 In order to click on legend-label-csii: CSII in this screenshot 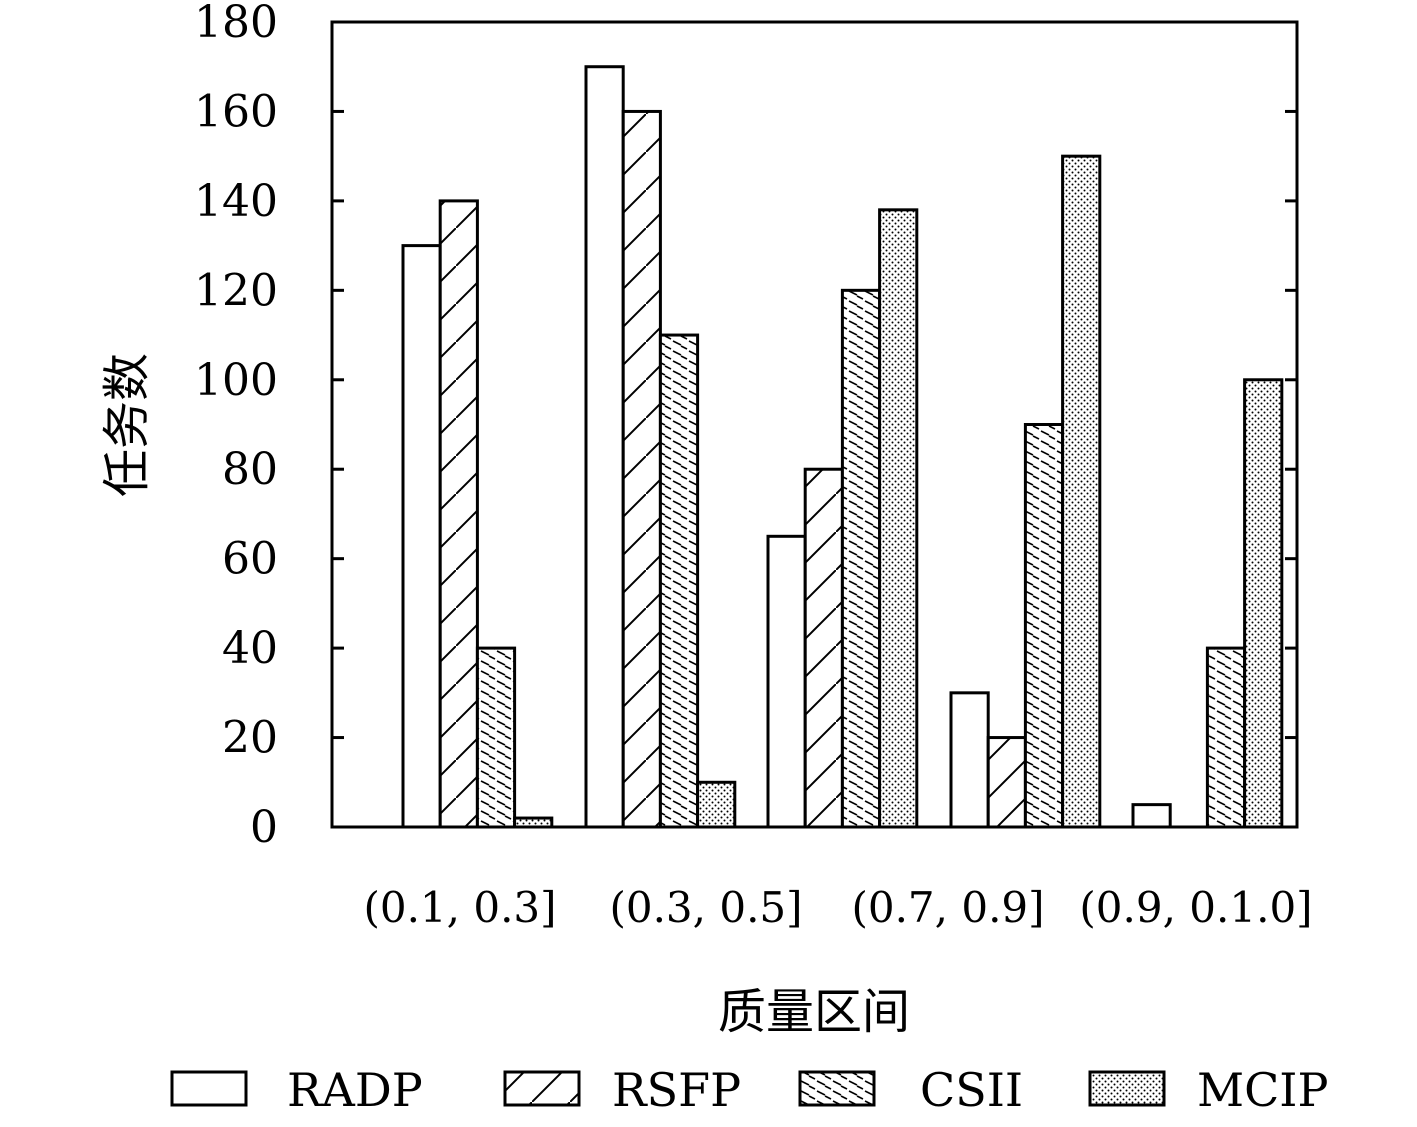, I will do `click(971, 1090)`.